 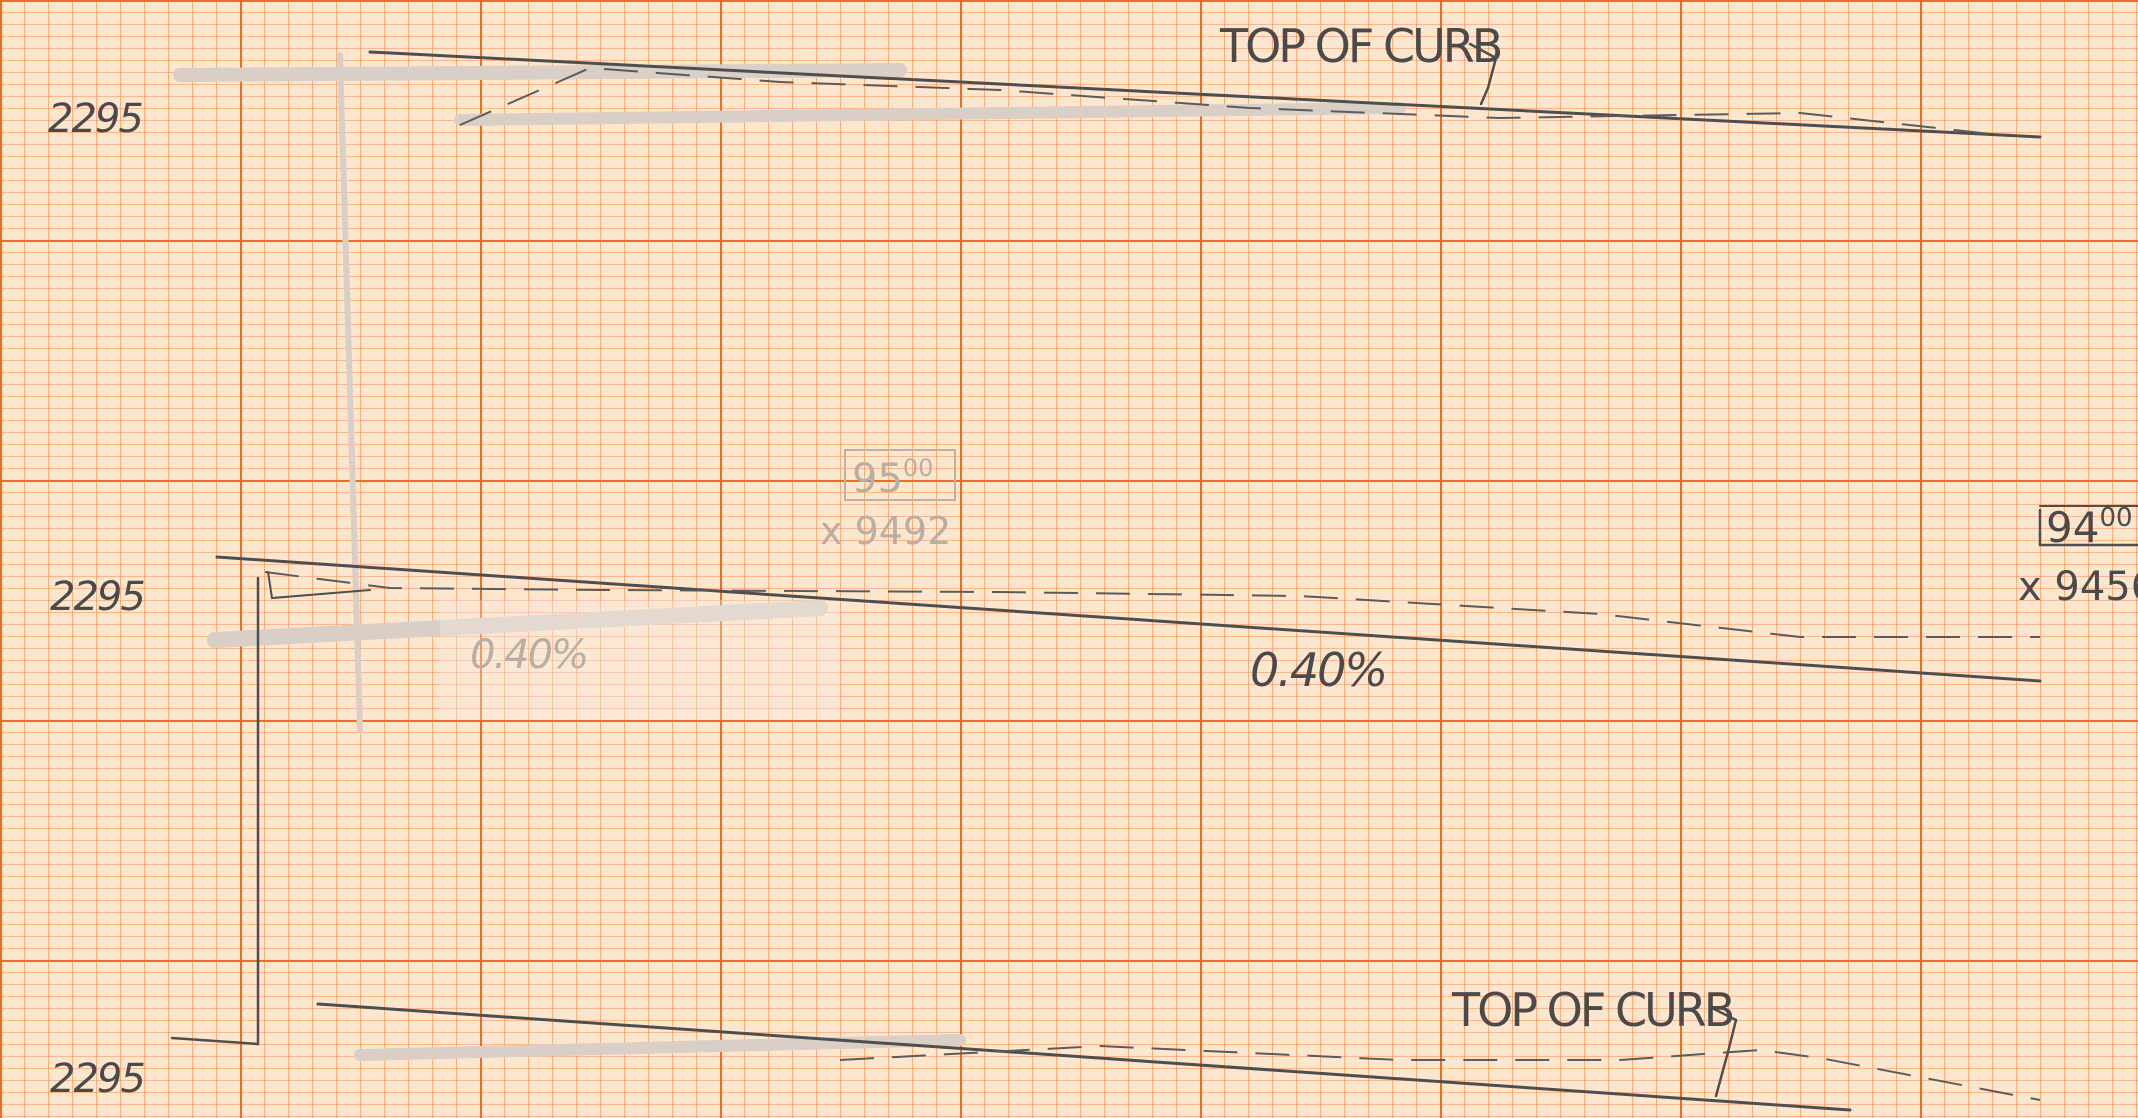 I want to click on station-box-right, so click(x=2088, y=526).